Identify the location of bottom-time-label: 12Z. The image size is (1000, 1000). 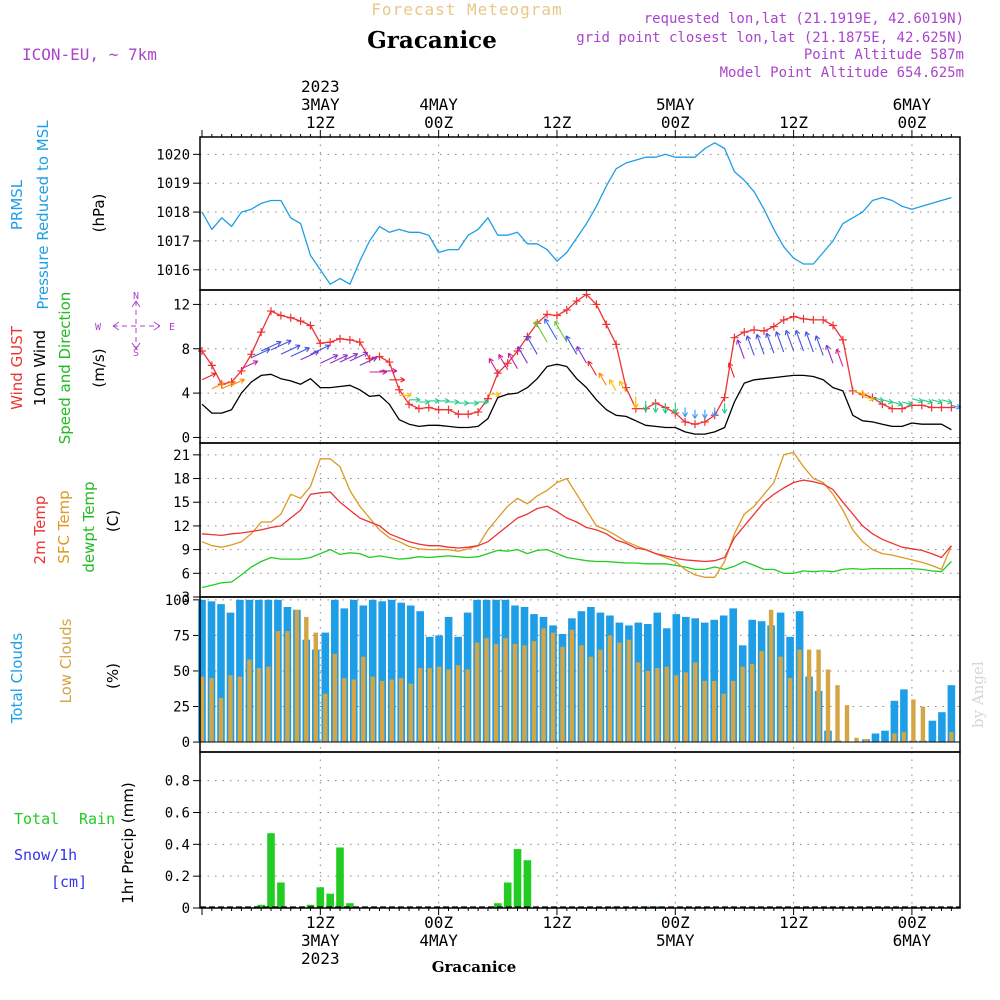
(557, 922).